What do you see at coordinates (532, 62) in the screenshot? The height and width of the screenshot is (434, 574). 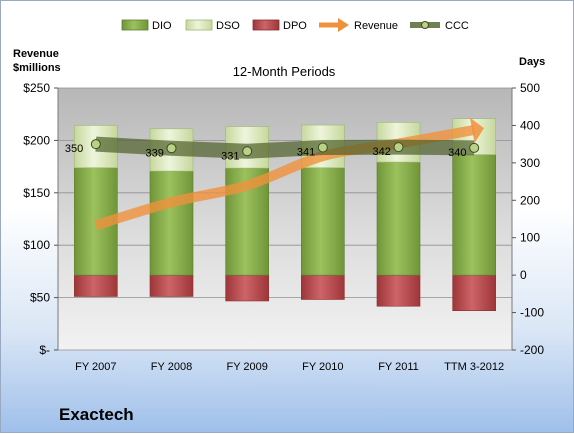 I see `right-axis-title: Days` at bounding box center [532, 62].